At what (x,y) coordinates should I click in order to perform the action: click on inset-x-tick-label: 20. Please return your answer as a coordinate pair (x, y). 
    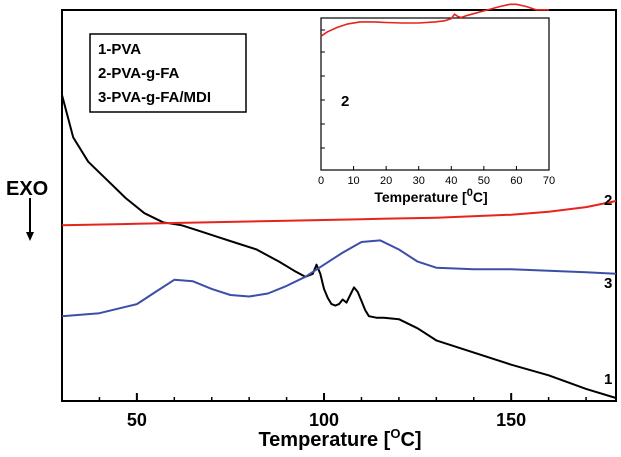
    Looking at the image, I should click on (386, 181).